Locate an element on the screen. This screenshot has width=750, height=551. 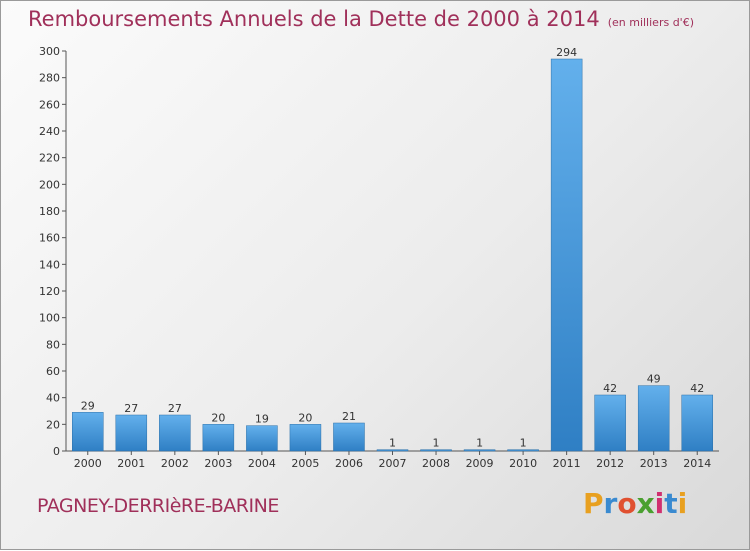
y-tick-label: 300 is located at coordinates (49, 51).